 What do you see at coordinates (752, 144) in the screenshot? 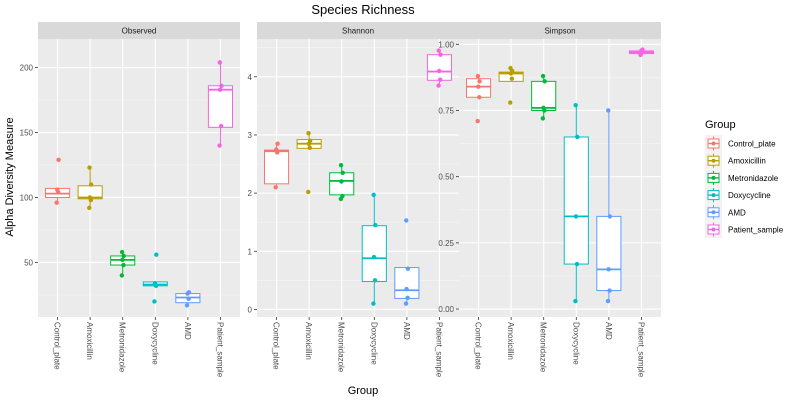
I see `legend-label: Control_plate` at bounding box center [752, 144].